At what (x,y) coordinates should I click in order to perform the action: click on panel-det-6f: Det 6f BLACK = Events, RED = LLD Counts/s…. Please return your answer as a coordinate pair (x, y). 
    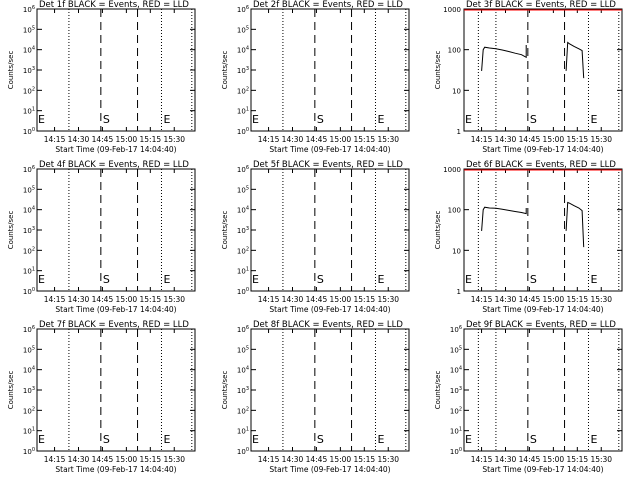
    Looking at the image, I should click on (528, 237).